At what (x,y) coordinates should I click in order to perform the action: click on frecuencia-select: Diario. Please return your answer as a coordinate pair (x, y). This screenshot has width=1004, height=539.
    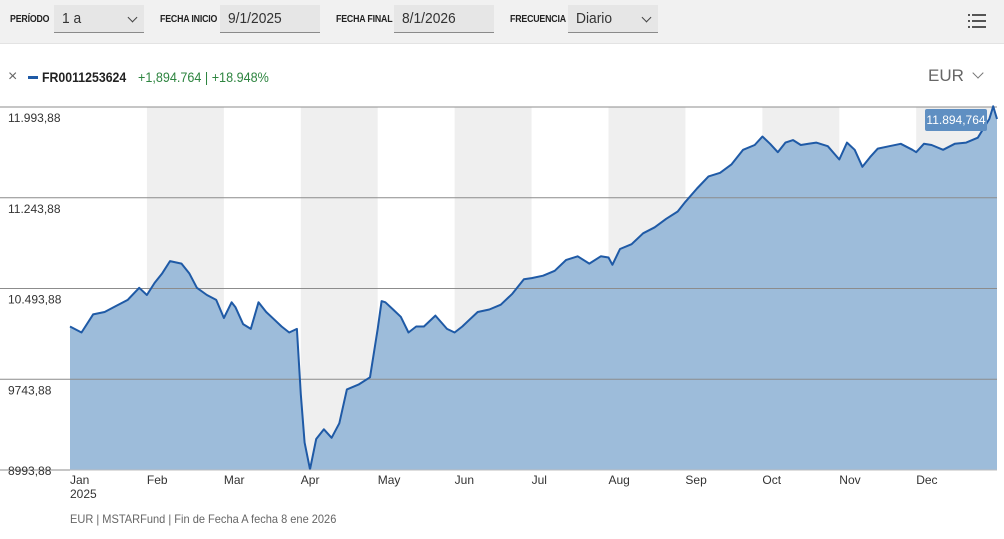
    Looking at the image, I should click on (613, 19).